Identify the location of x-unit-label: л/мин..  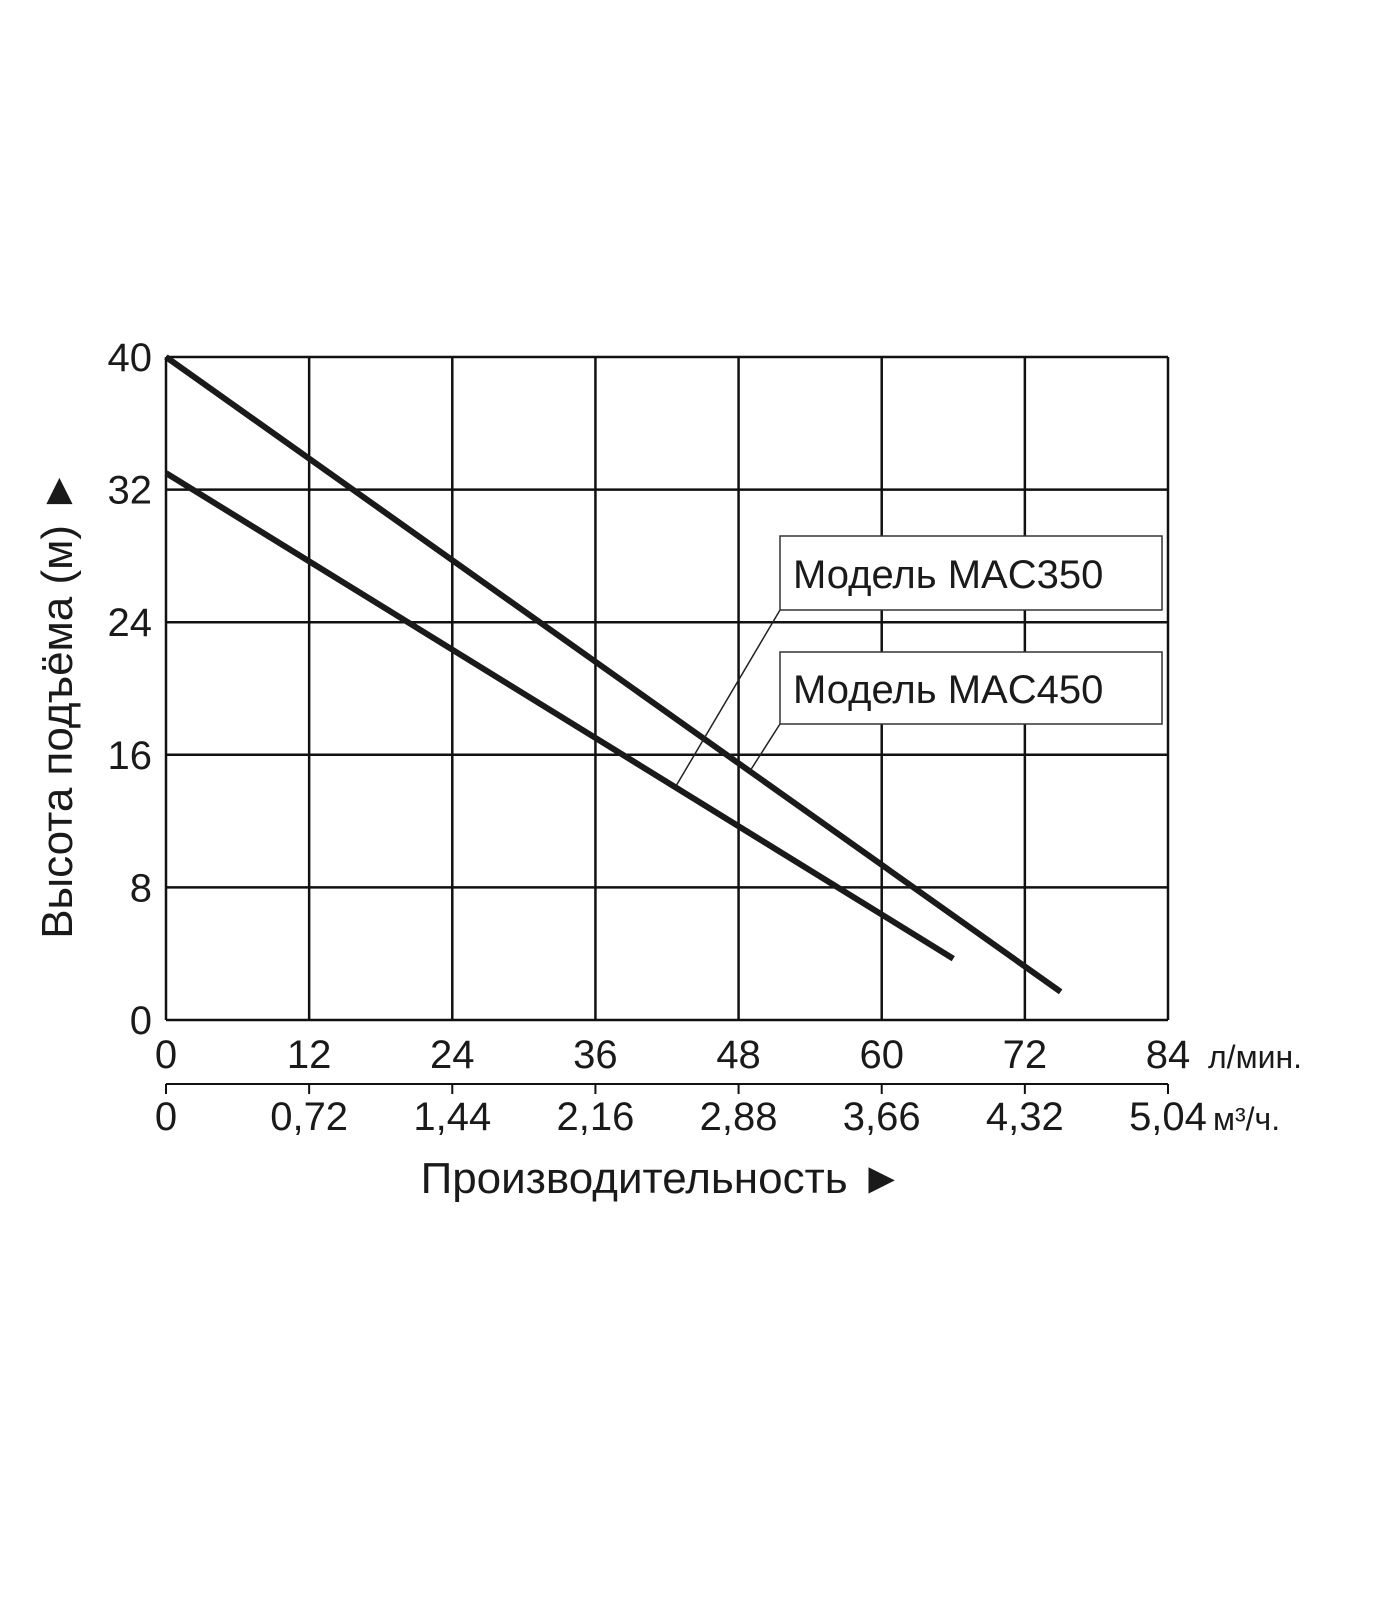
(1255, 1057).